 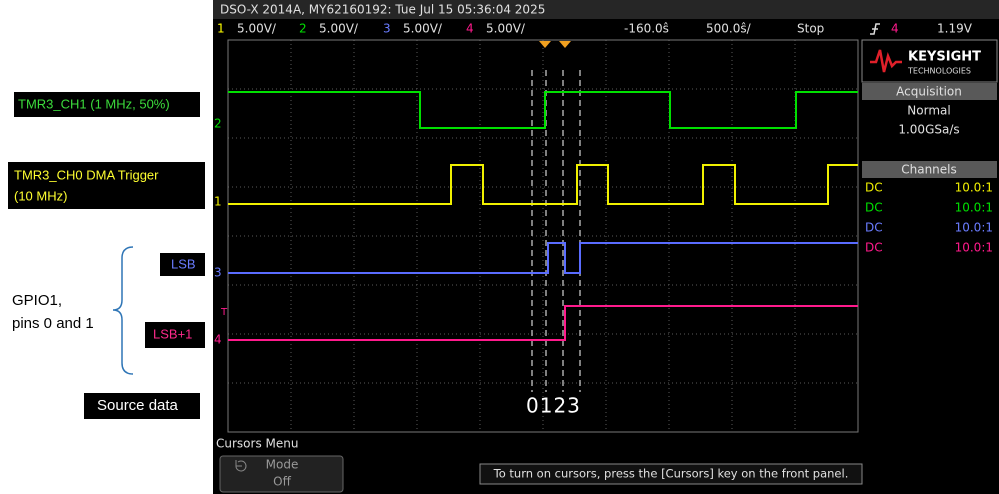 I want to click on waveform-ch4, so click(x=543, y=323).